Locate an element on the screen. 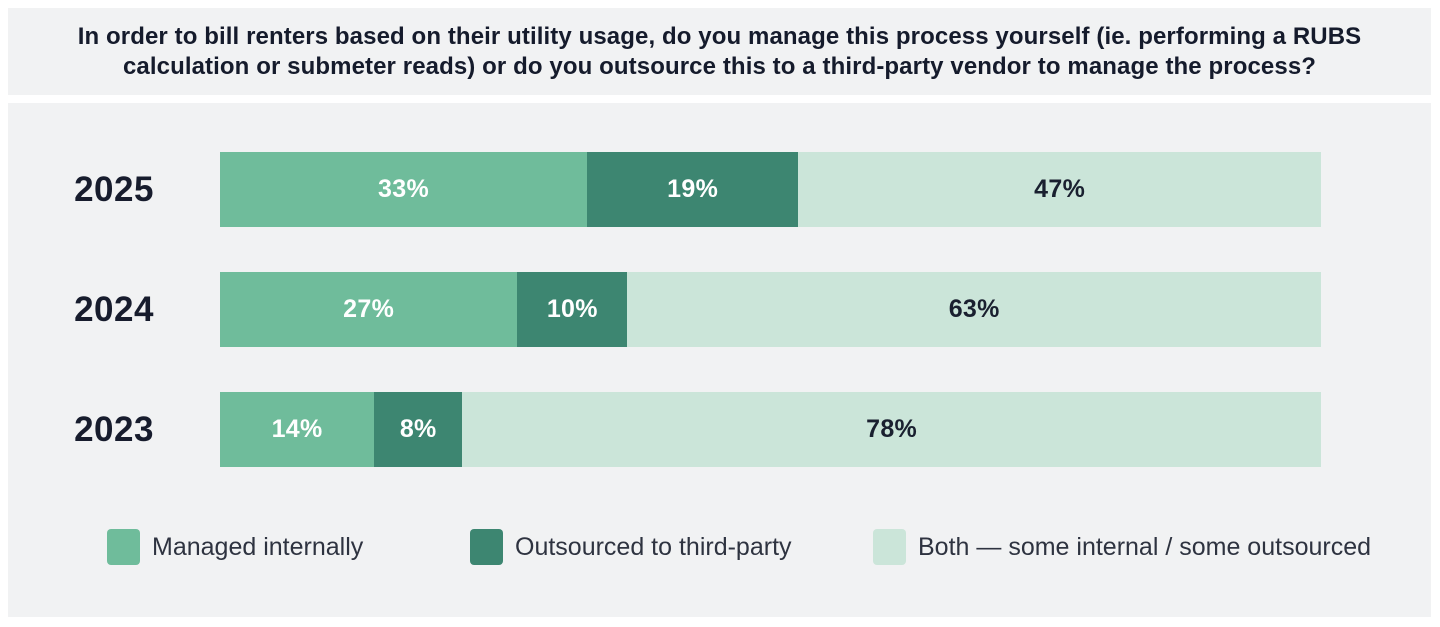 The width and height of the screenshot is (1440, 627). legend-label: Outsourced to third-party is located at coordinates (653, 546).